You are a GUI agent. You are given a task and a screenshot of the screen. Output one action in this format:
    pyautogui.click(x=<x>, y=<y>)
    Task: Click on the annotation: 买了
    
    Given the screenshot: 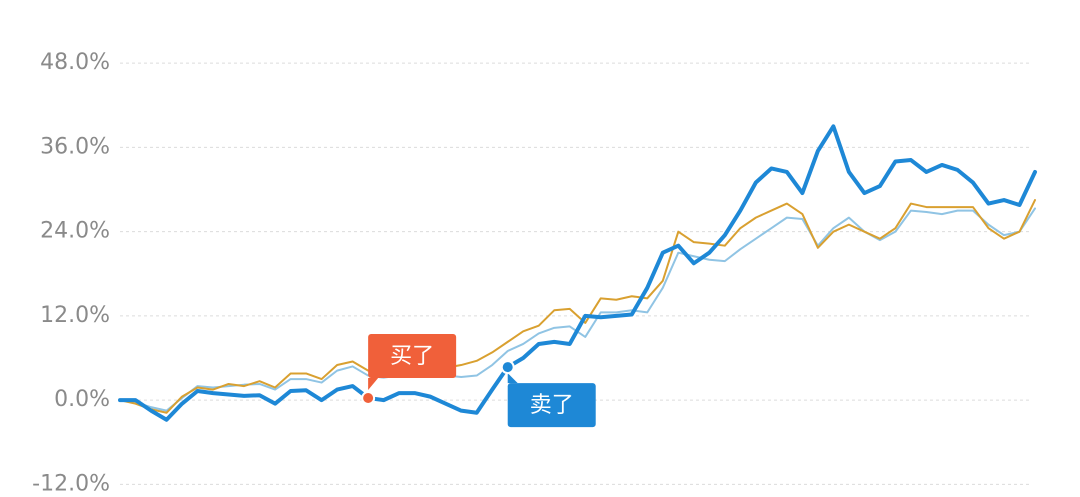 What is the action you would take?
    pyautogui.click(x=409, y=370)
    